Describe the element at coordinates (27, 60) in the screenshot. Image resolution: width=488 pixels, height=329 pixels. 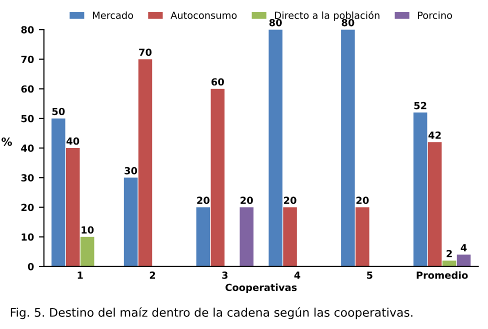
I see `y-tick-label: 70` at that location.